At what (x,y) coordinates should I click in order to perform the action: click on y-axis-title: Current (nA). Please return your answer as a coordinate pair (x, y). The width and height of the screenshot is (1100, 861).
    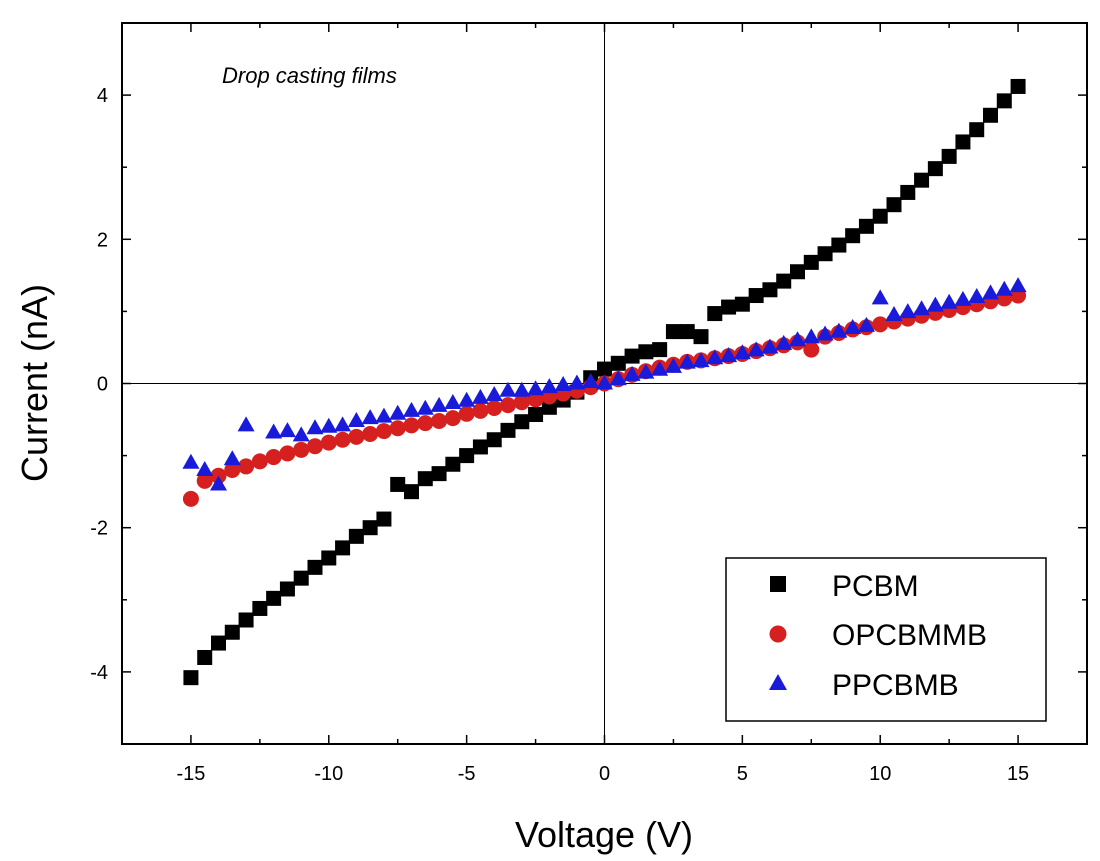
    Looking at the image, I should click on (34, 383).